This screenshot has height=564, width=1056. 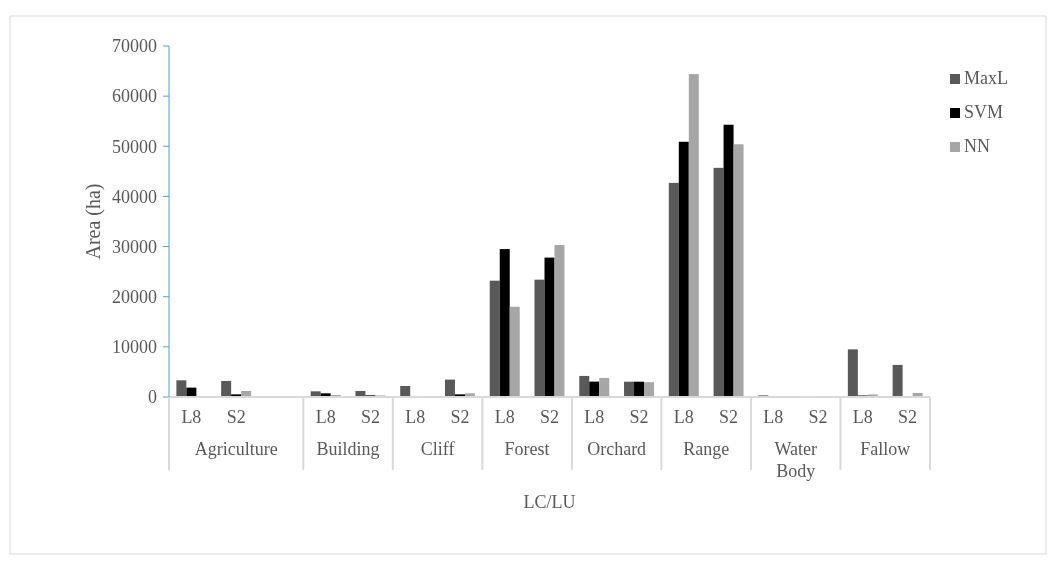 I want to click on y-tick-label: 0, so click(x=152, y=397).